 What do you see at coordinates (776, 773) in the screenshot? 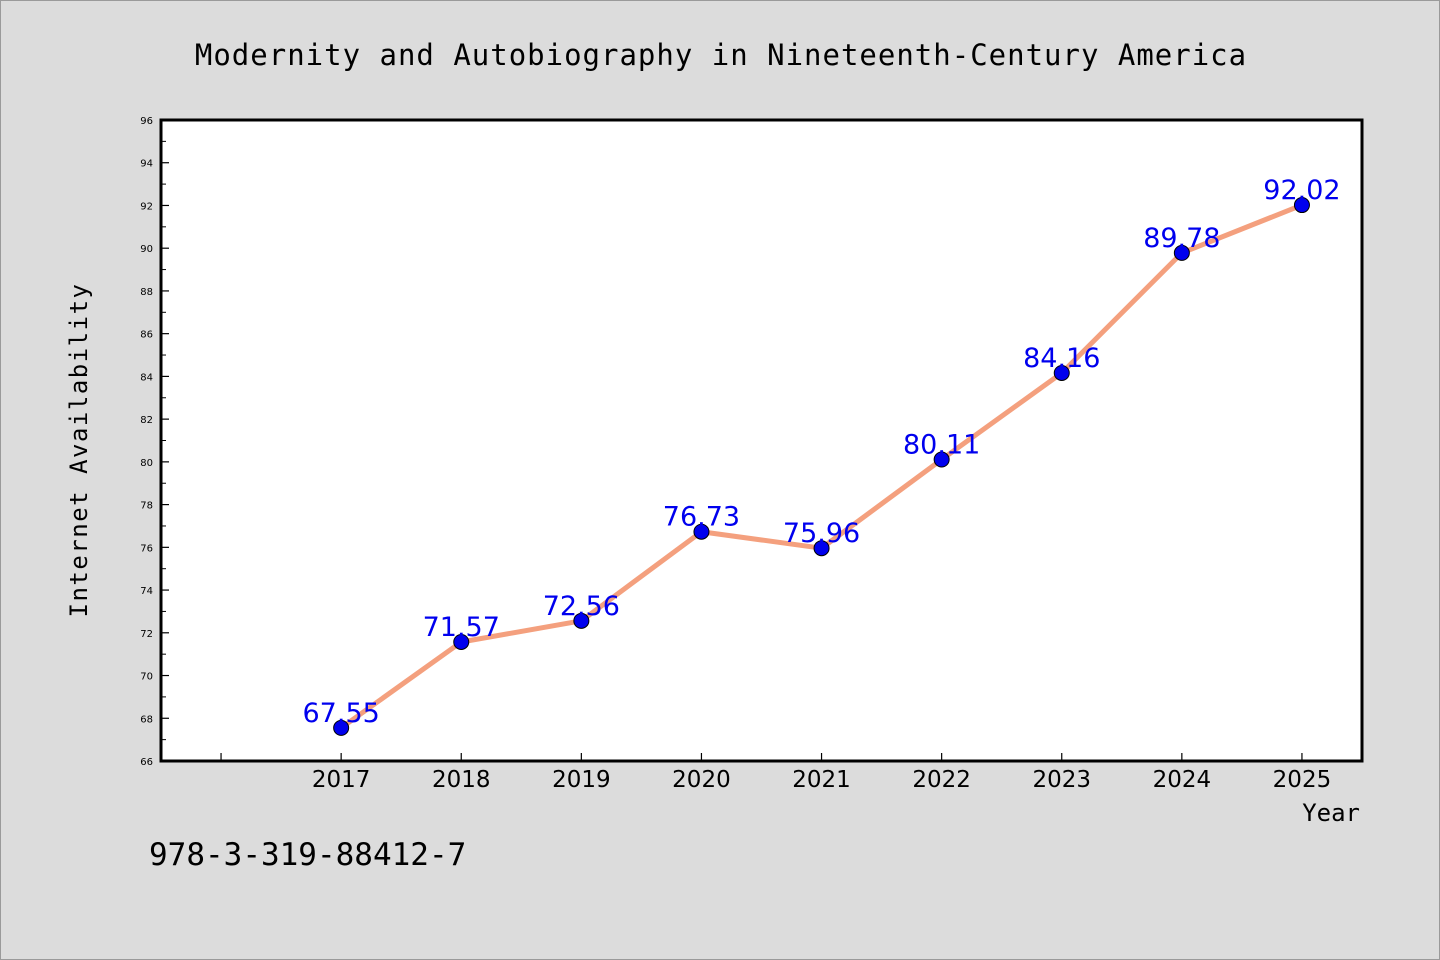
I see `x-axis: 2017 2018 2019 2020 2021 2022 2023 2024 2025` at bounding box center [776, 773].